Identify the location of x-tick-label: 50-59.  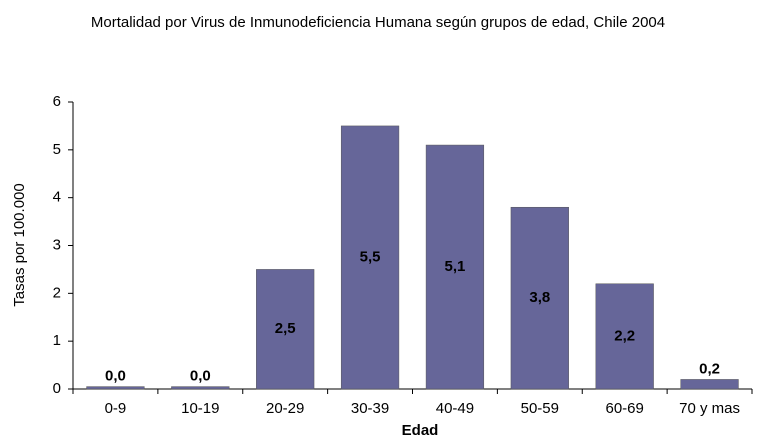
(540, 408).